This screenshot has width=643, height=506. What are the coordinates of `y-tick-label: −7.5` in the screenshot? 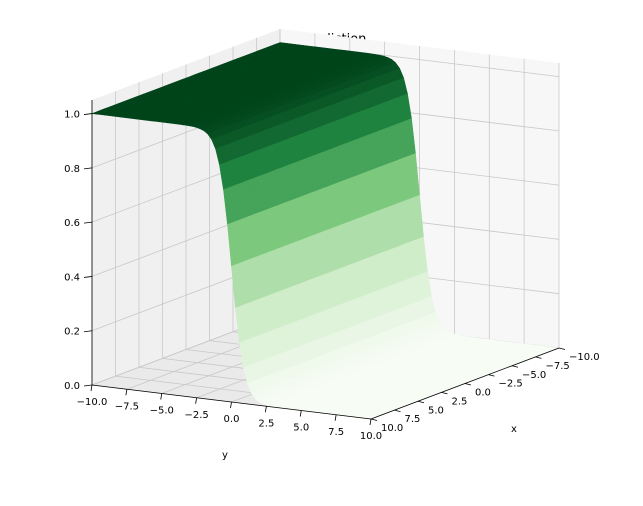 It's located at (127, 406).